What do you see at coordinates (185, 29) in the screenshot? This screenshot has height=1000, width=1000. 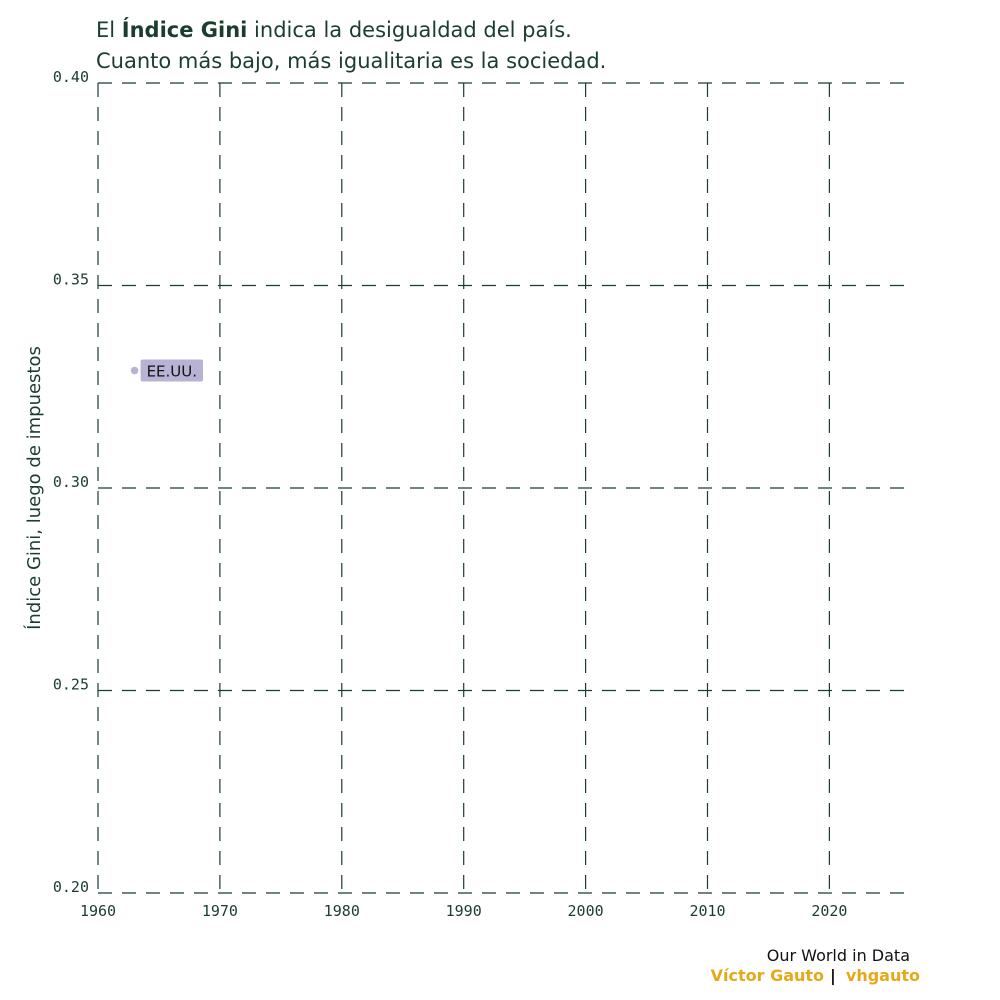 I see `title-bold-term: Índice Gini` at bounding box center [185, 29].